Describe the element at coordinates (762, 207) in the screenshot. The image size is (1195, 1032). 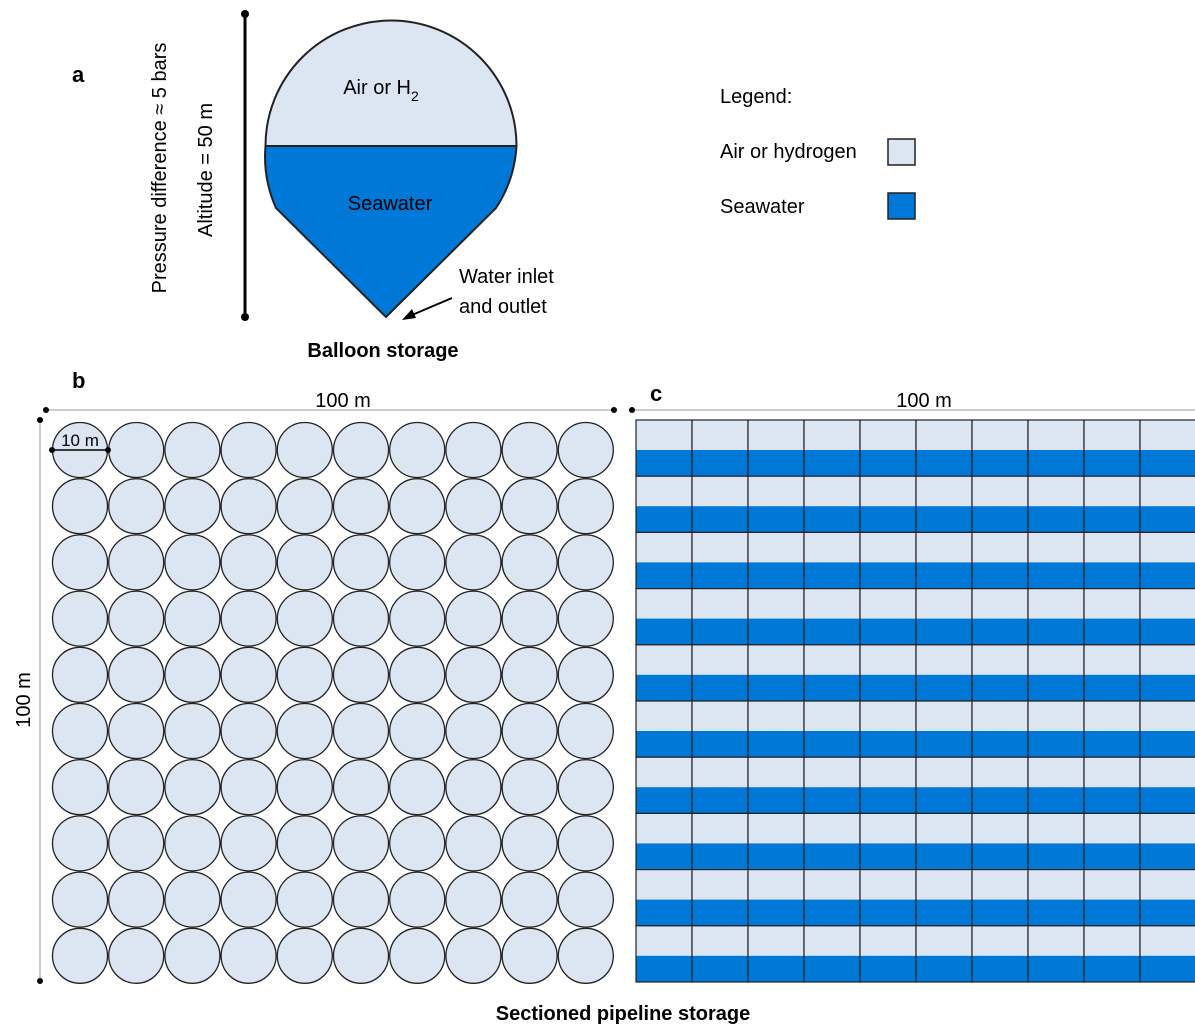
I see `legend-water-label: Seawater` at that location.